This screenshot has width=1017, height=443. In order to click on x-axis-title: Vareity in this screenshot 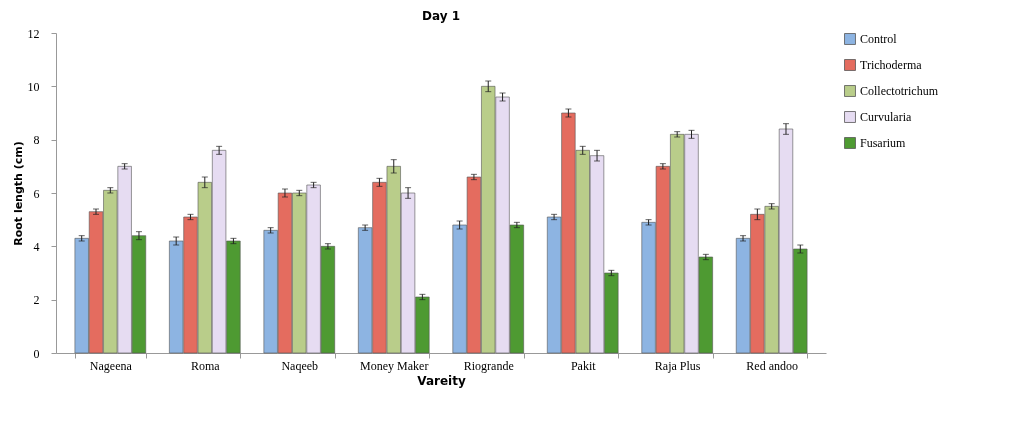, I will do `click(441, 380)`.